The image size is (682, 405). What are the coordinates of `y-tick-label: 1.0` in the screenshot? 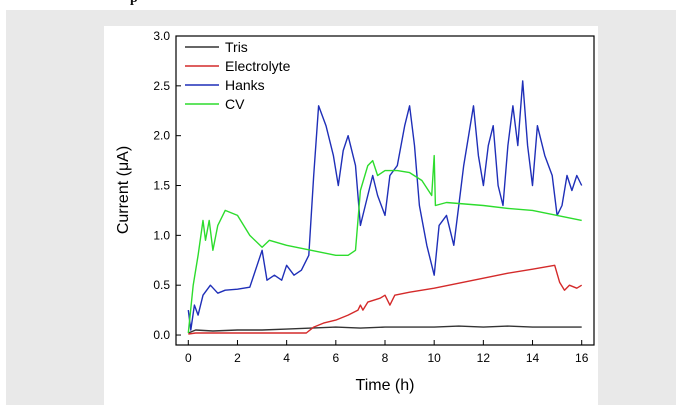 It's located at (161, 235).